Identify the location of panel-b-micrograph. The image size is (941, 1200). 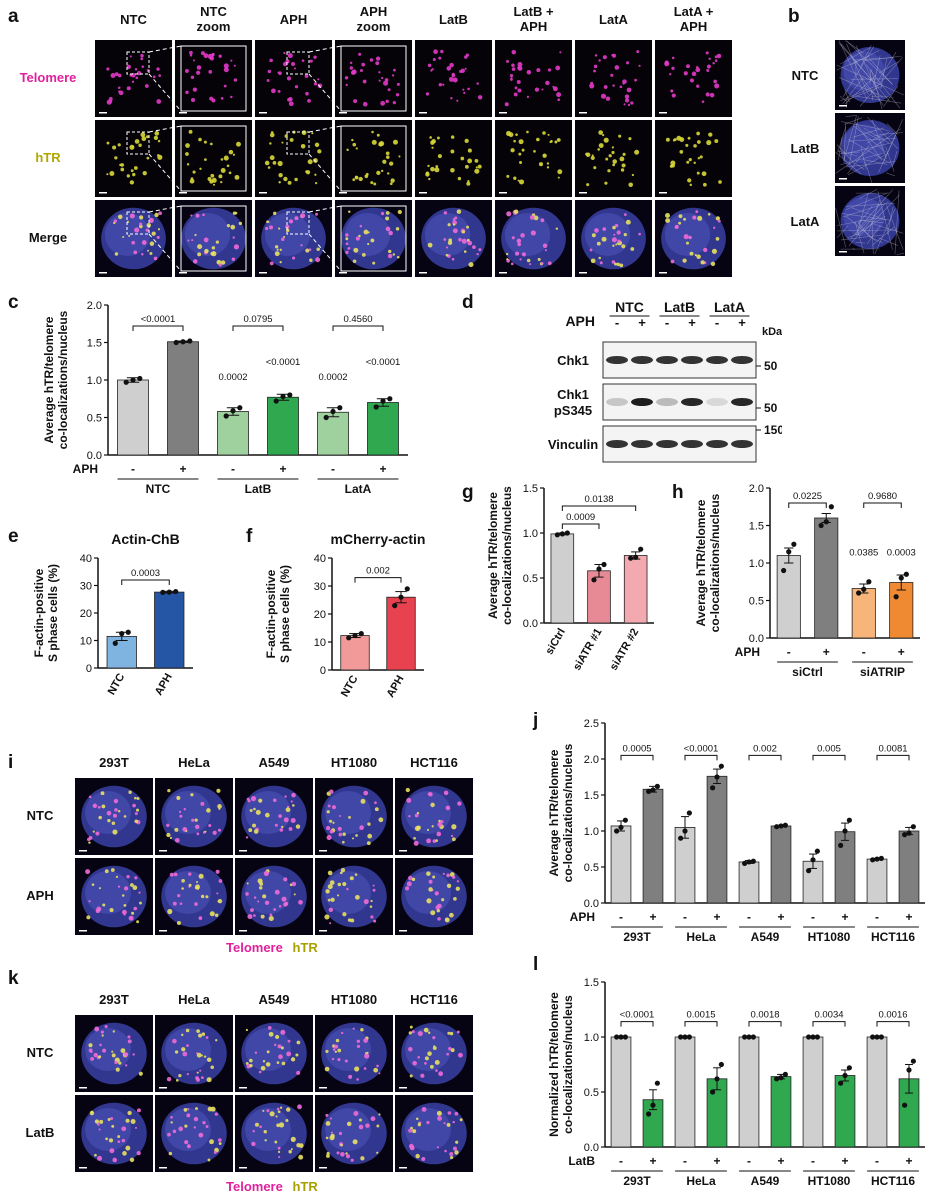
(870, 148).